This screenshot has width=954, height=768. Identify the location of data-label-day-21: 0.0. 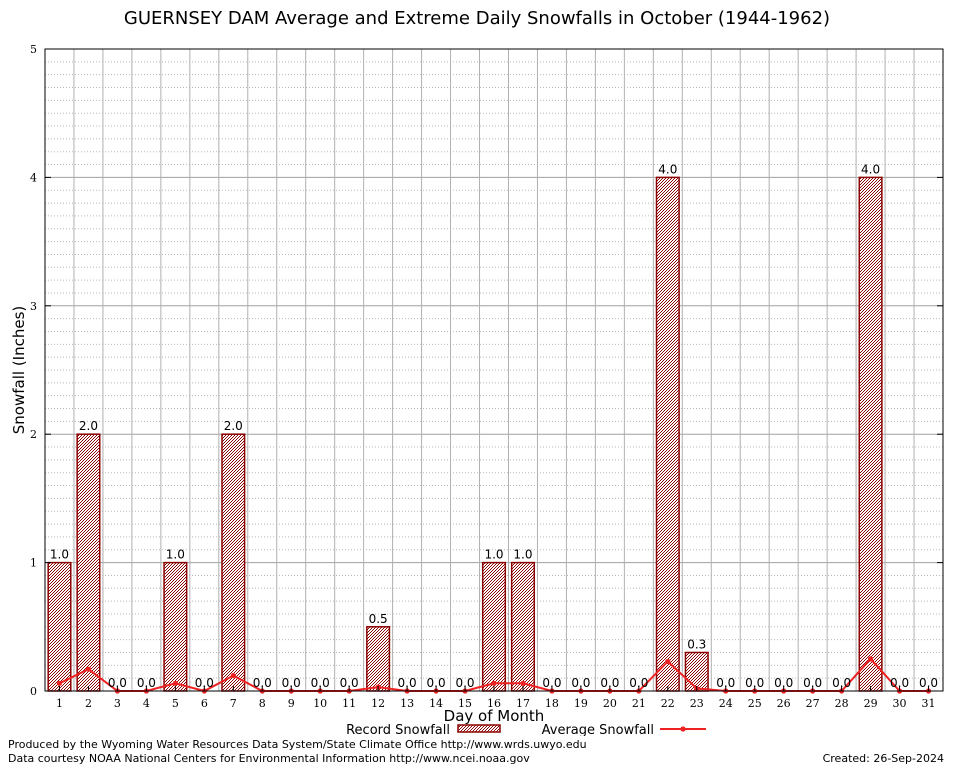
(638, 683).